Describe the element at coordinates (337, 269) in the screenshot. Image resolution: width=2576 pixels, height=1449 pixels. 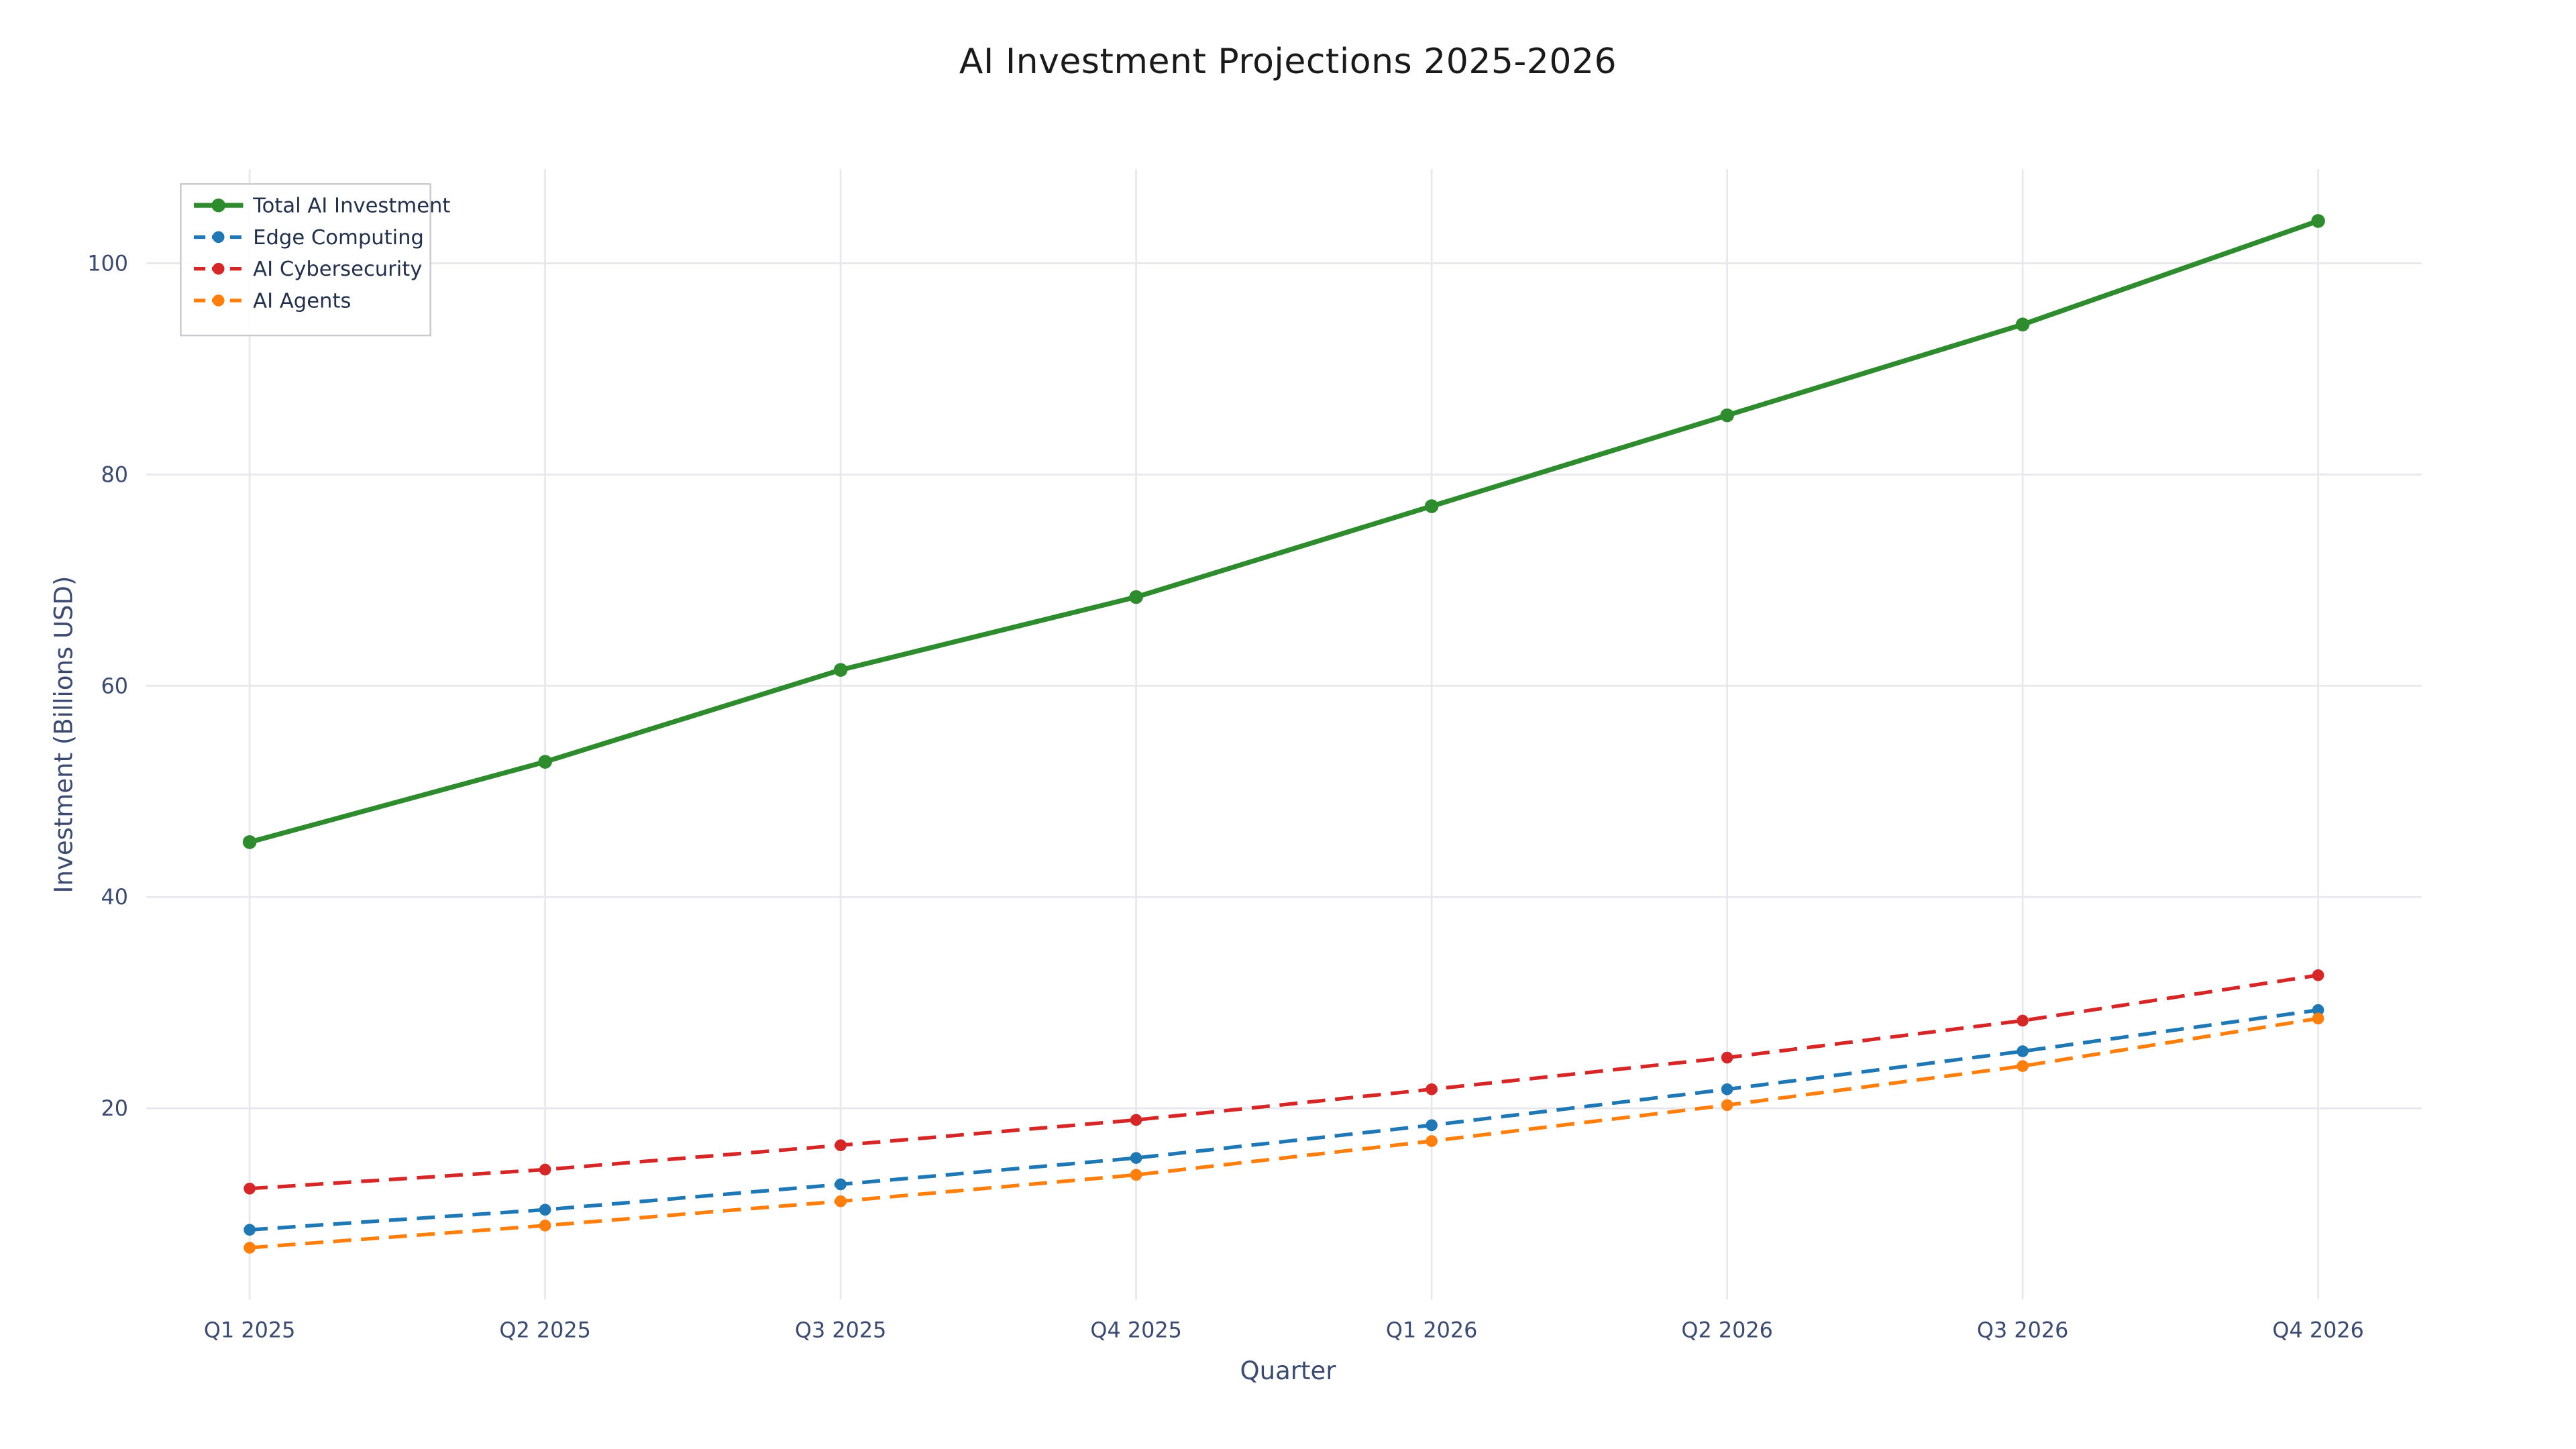
I see `legend-label: AI Cybersecurity` at that location.